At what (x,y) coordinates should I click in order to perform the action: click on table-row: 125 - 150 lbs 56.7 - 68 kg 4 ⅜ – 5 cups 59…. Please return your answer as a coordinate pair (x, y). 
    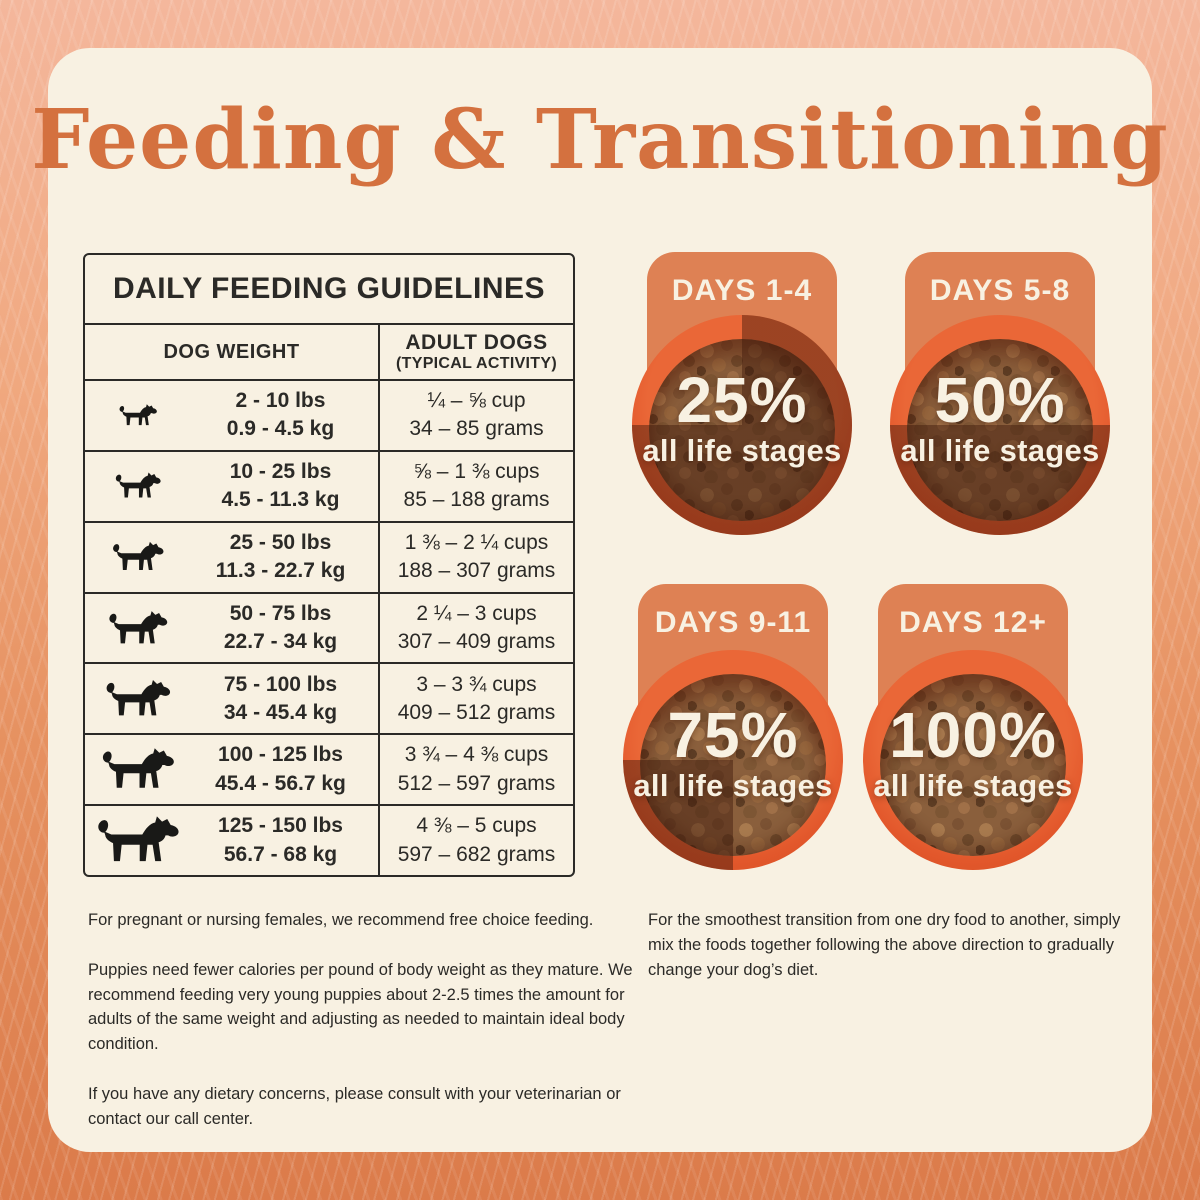
    Looking at the image, I should click on (329, 841).